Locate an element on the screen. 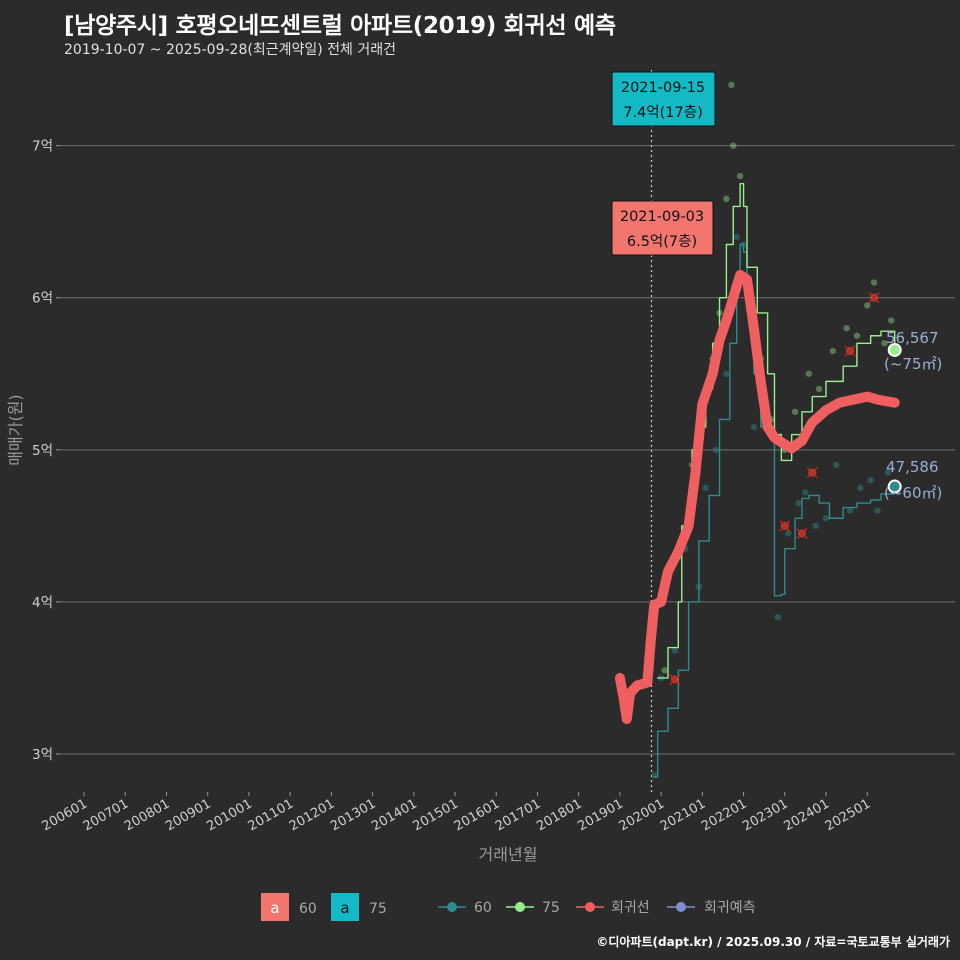  x-tick-label: 201401 is located at coordinates (394, 815).